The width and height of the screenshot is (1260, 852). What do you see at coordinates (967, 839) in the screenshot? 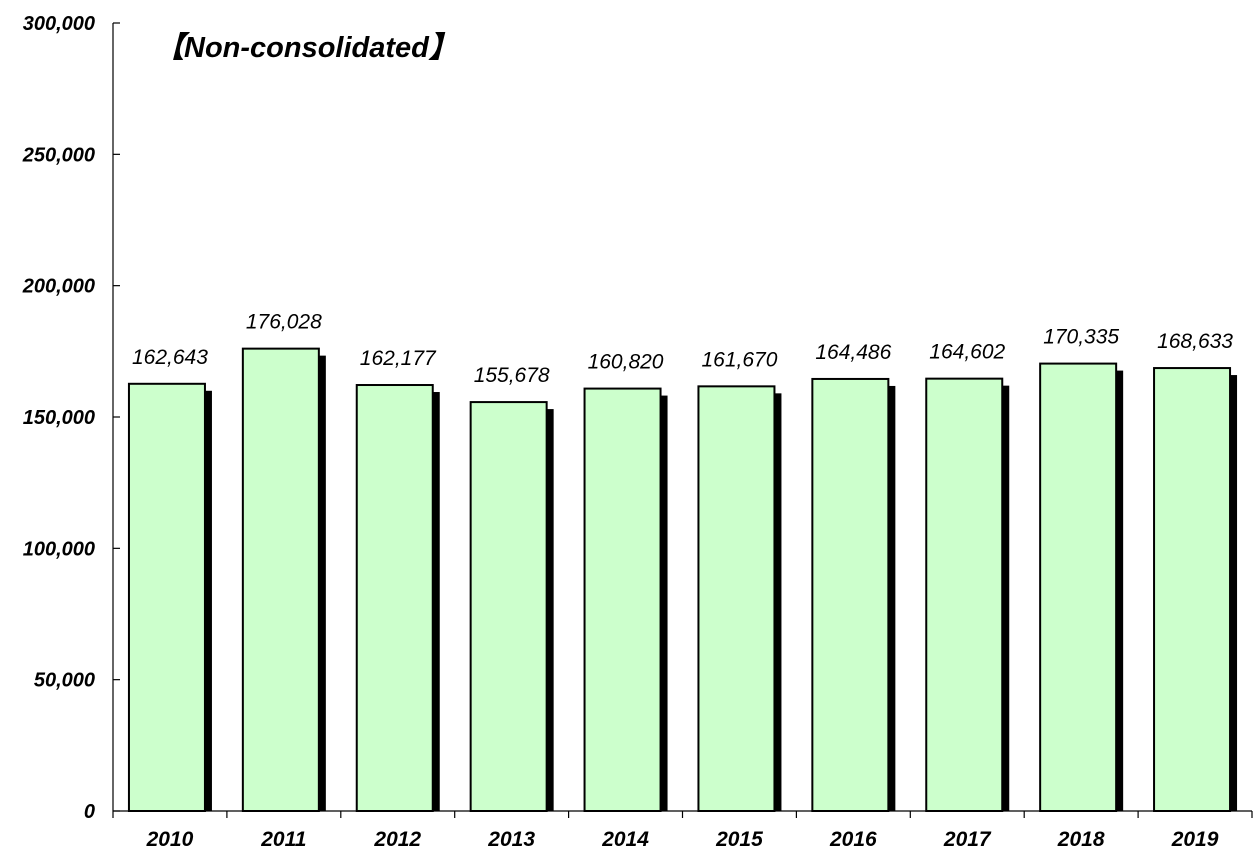
I see `x-tick-label: 2017` at bounding box center [967, 839].